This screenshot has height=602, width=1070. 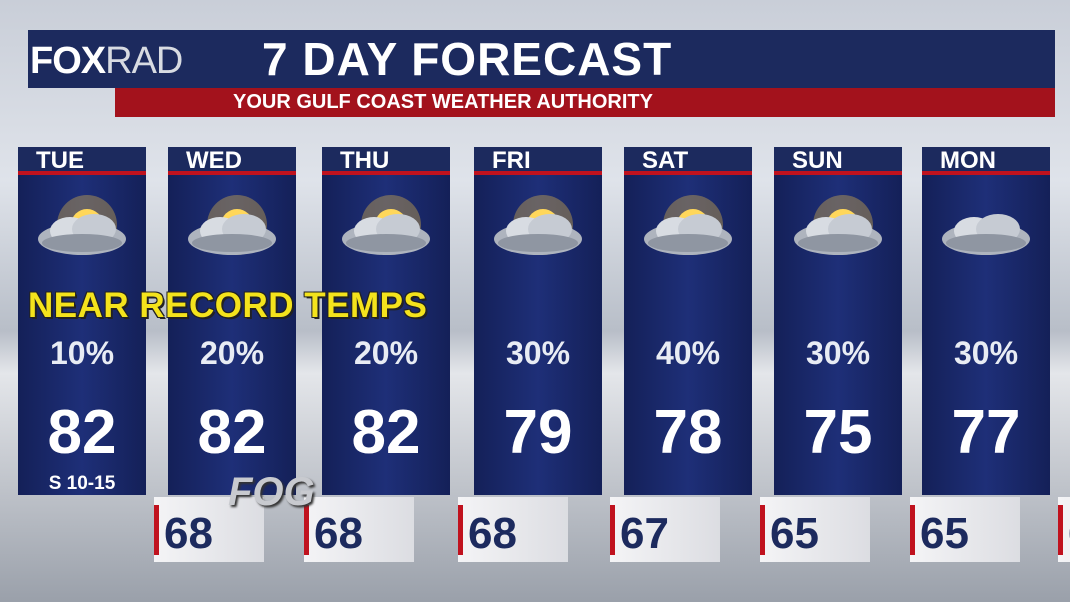 I want to click on day-panel: WED 20% 82, so click(x=232, y=321).